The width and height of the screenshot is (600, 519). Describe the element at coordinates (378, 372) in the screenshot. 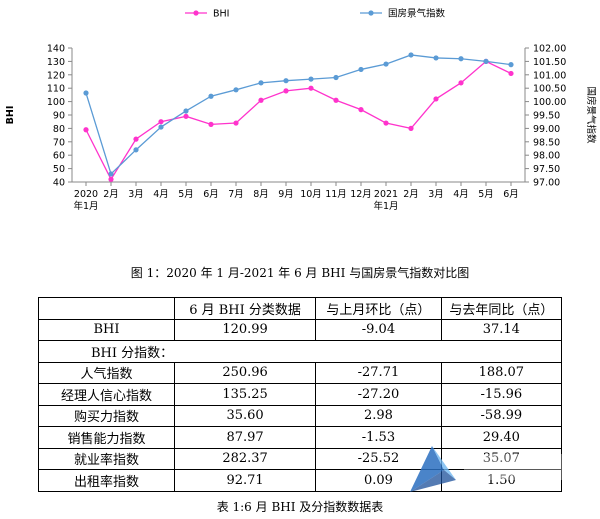

I see `table-cell: -27.71` at that location.